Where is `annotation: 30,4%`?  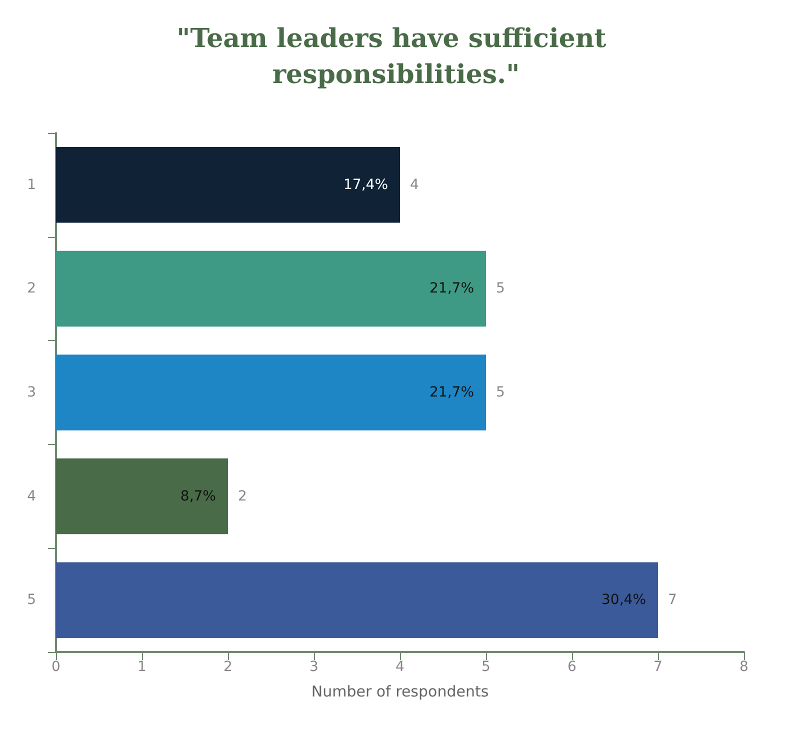
annotation: 30,4% is located at coordinates (624, 600).